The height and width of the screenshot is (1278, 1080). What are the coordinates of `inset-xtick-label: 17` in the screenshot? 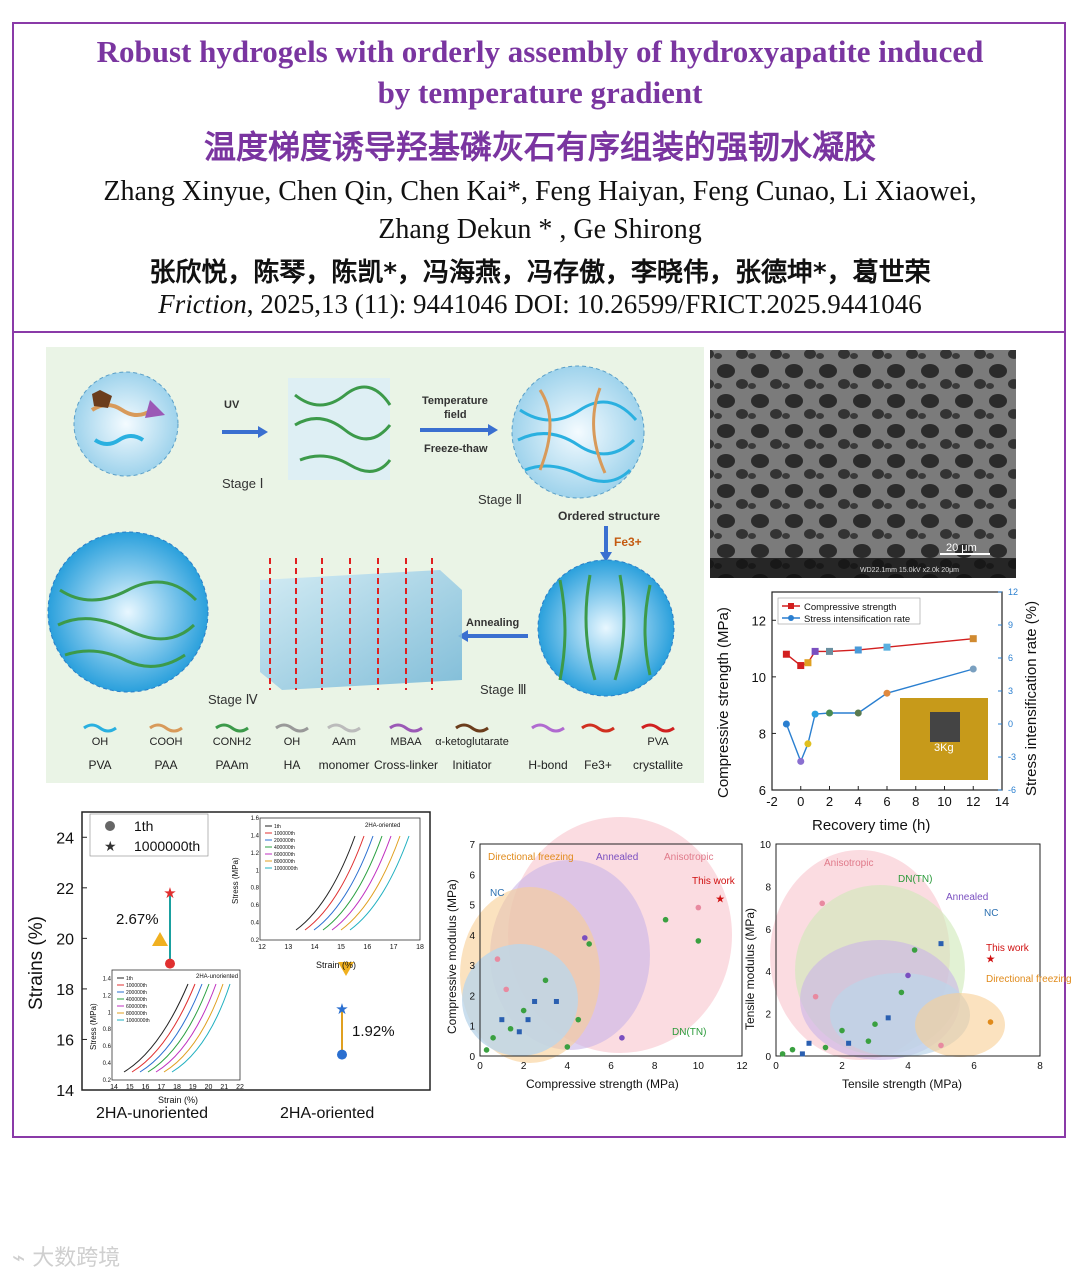 It's located at (161, 1087).